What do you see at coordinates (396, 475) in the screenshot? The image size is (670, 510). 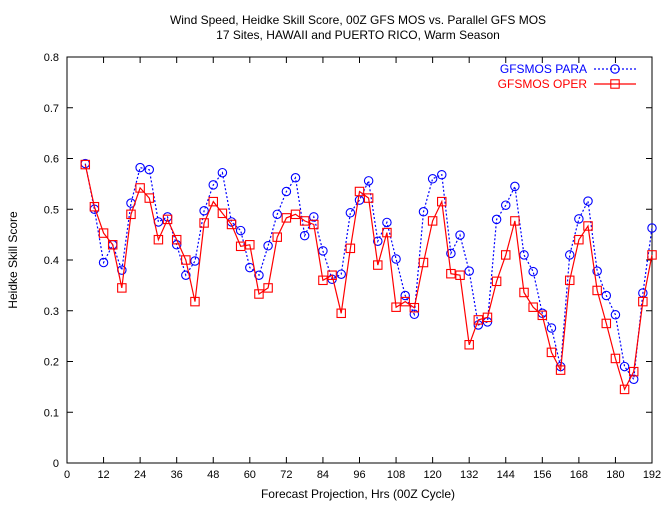 I see `x-tick-label: 108` at bounding box center [396, 475].